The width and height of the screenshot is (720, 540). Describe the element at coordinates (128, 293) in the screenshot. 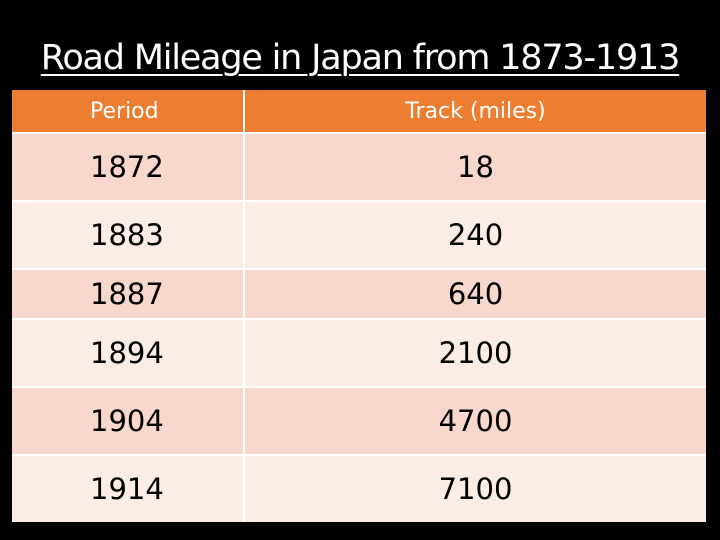

I see `period-cell: 1887` at that location.